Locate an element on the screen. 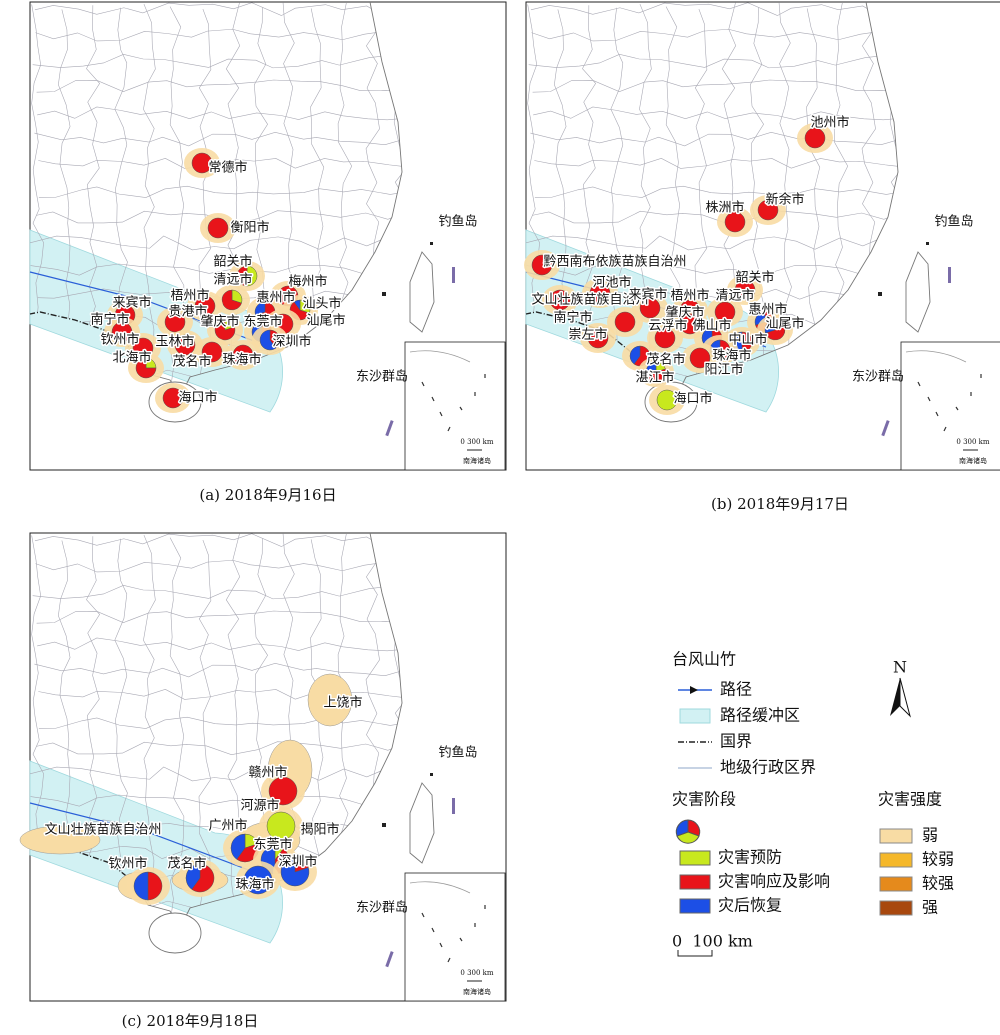  legend-label: 地级行政区界 is located at coordinates (768, 767).